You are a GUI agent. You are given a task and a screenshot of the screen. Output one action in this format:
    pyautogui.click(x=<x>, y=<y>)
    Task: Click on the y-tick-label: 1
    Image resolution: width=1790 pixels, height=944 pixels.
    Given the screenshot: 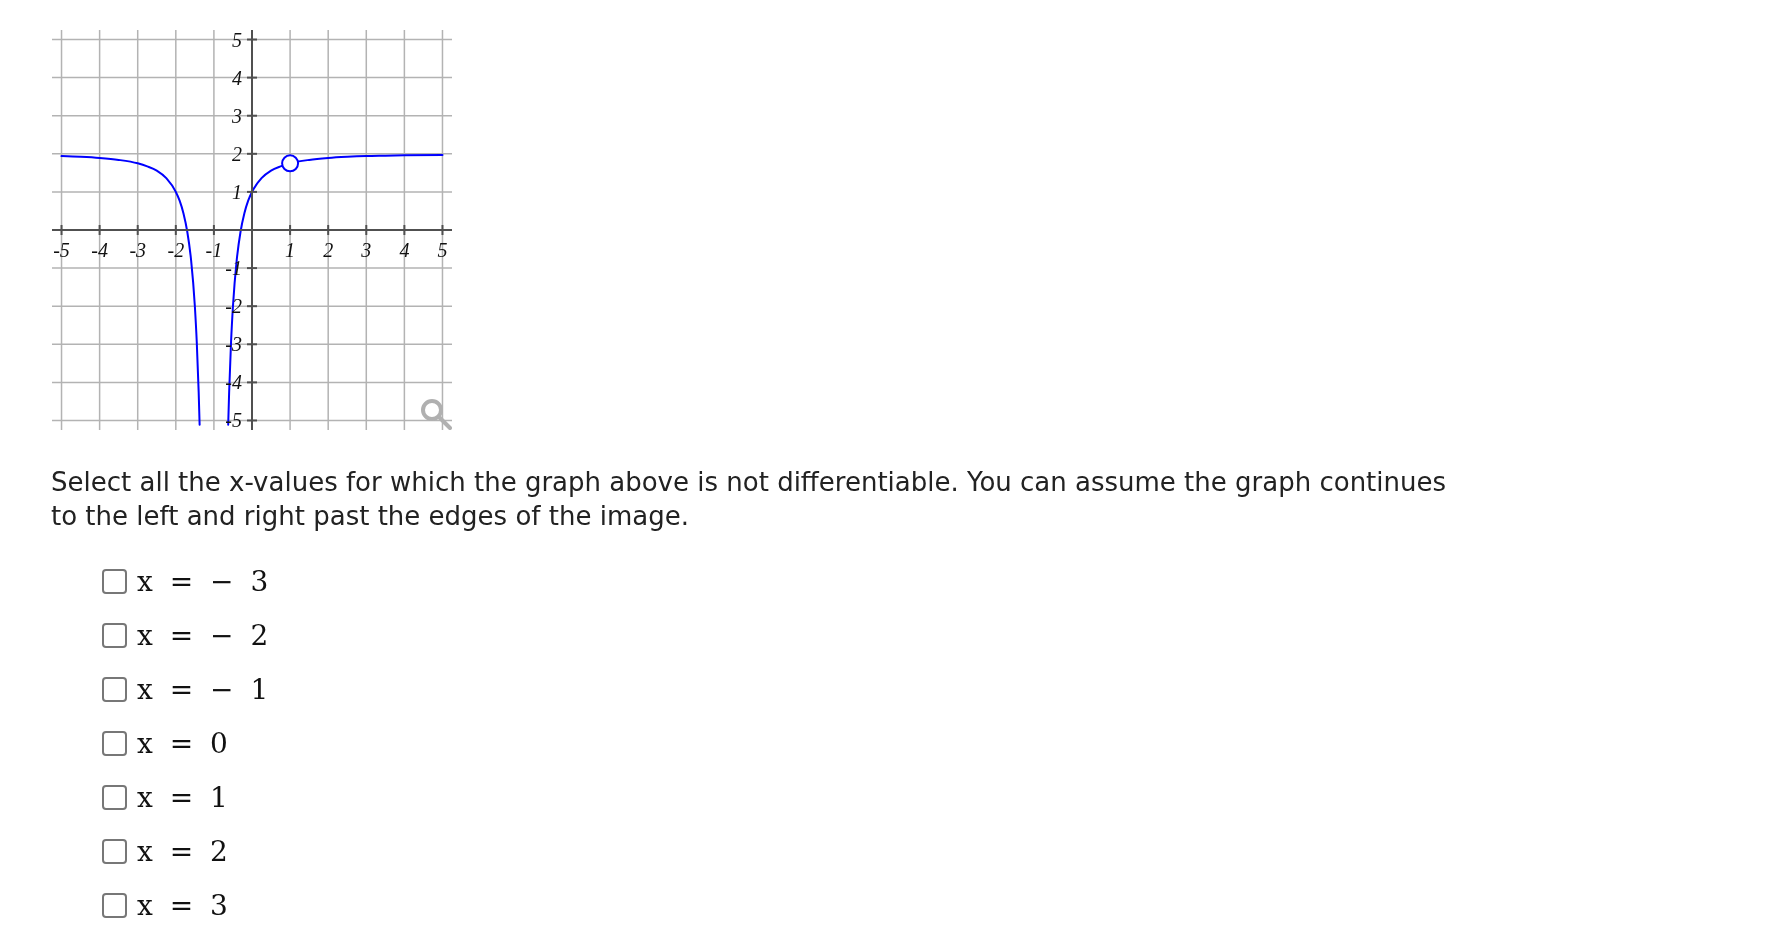 What is the action you would take?
    pyautogui.click(x=237, y=191)
    